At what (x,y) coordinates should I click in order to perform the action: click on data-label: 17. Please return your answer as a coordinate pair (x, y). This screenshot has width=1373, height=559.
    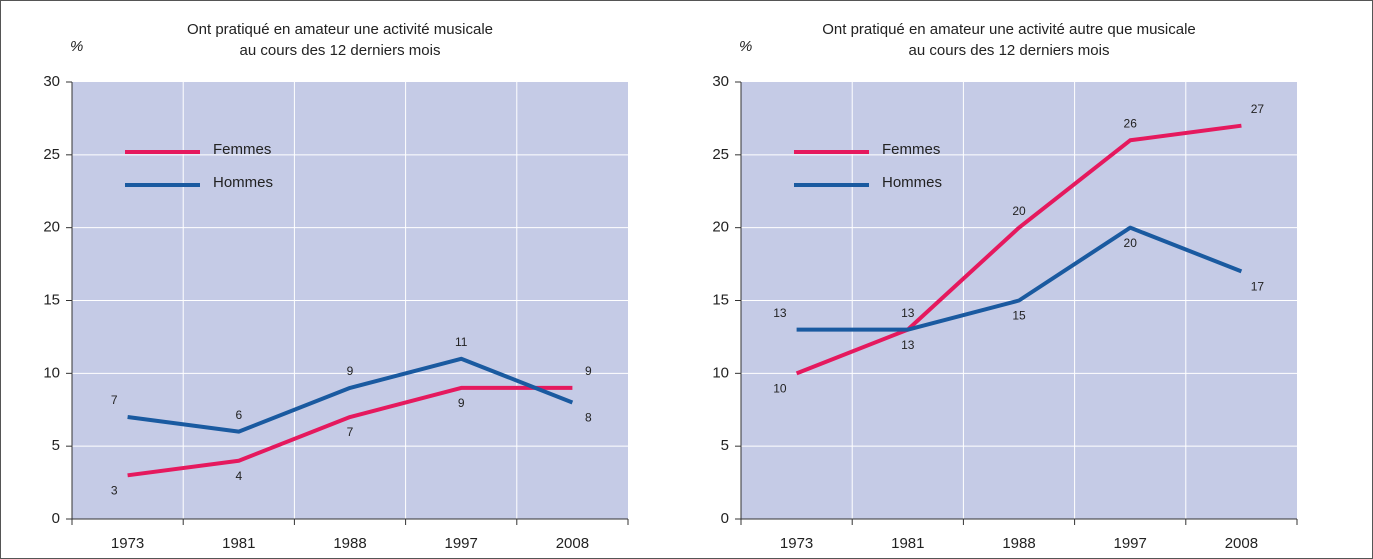
    Looking at the image, I should click on (1258, 287).